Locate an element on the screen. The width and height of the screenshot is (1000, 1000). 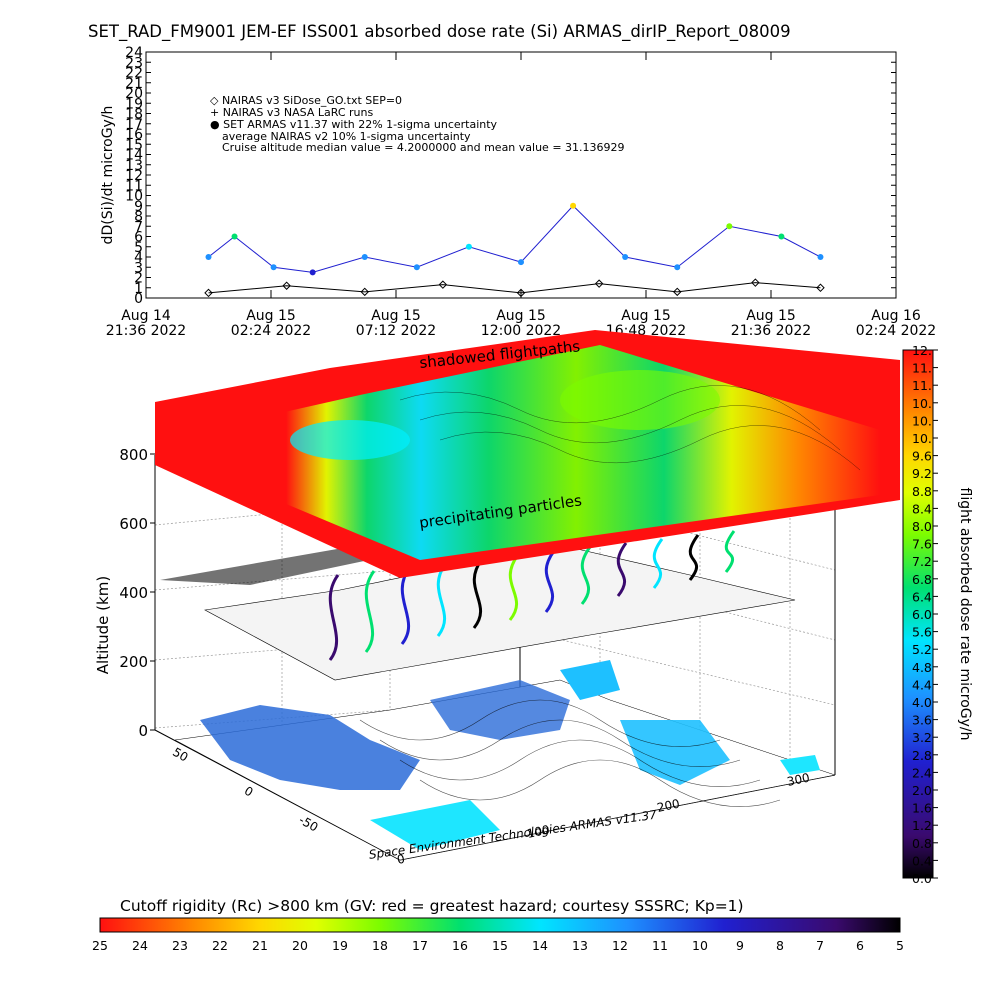
y-tick-label: 10 is located at coordinates (134, 197).